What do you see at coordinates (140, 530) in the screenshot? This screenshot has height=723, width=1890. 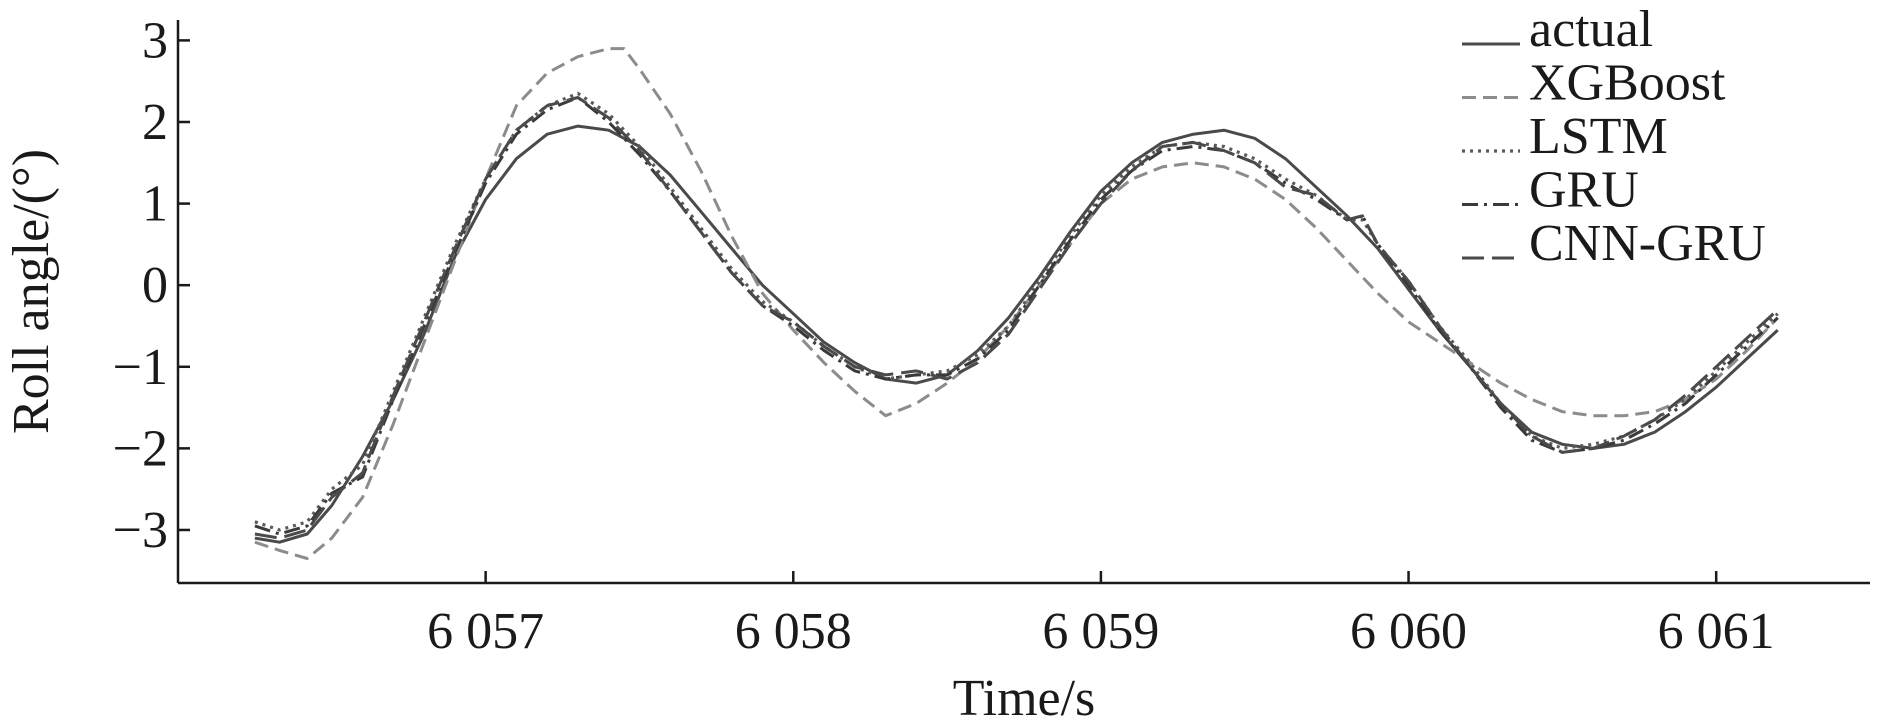 I see `y-tick-label: −3` at bounding box center [140, 530].